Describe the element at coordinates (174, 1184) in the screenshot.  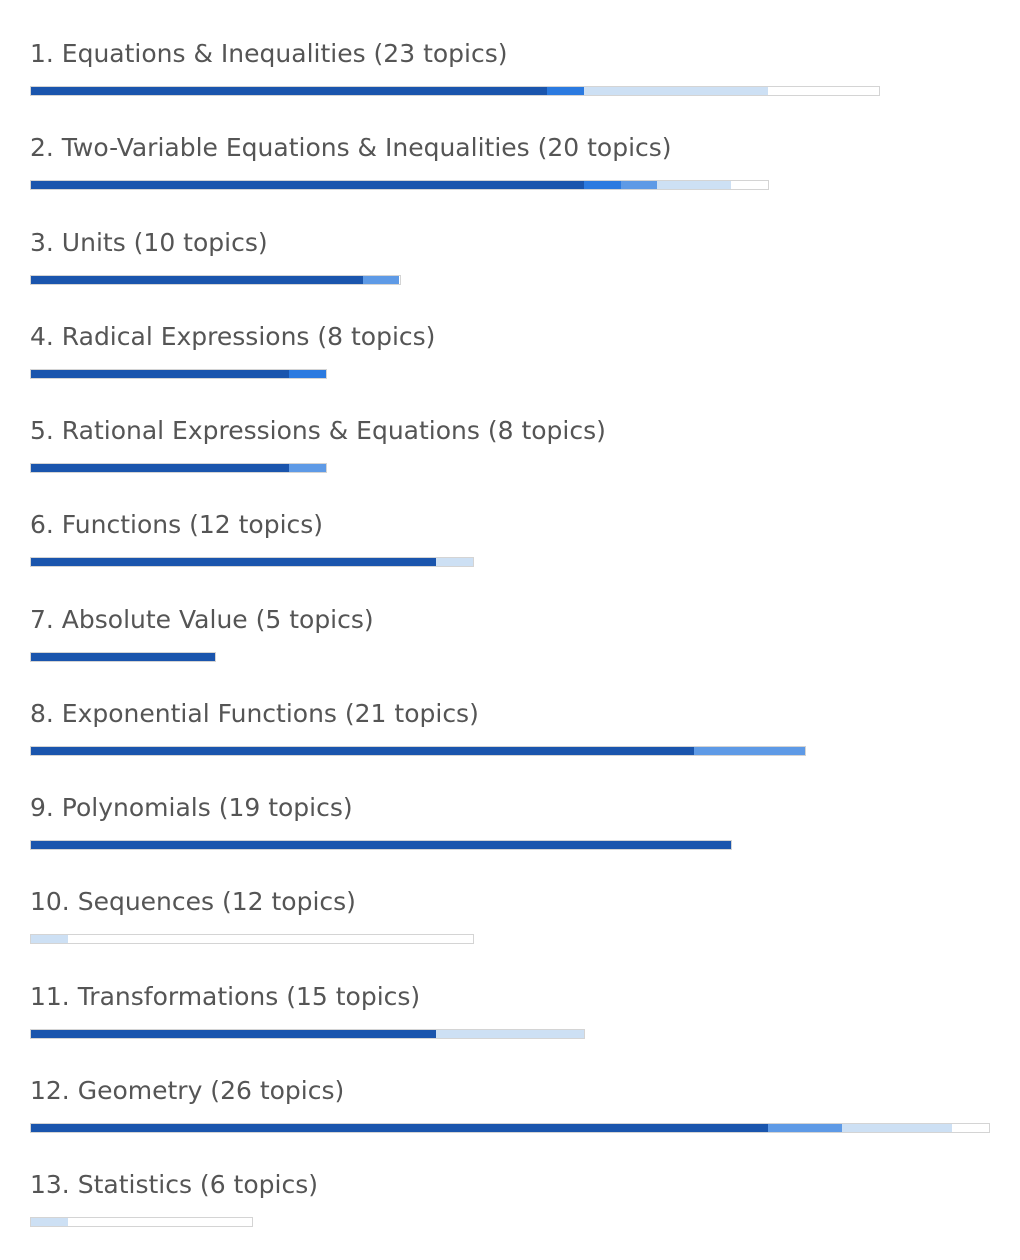
I see `unit-label: 13. Statistics (6 topics)` at that location.